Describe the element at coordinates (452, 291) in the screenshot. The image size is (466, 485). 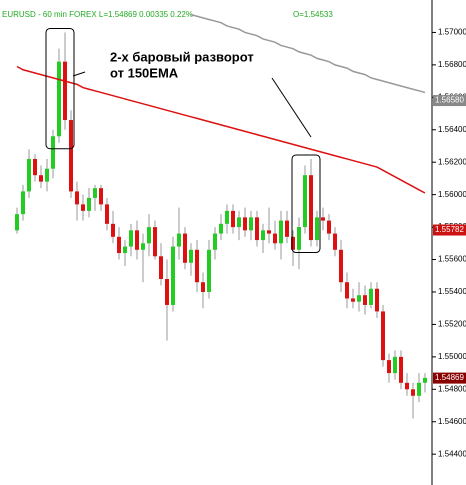
I see `y-tick-label: 1.55400` at that location.